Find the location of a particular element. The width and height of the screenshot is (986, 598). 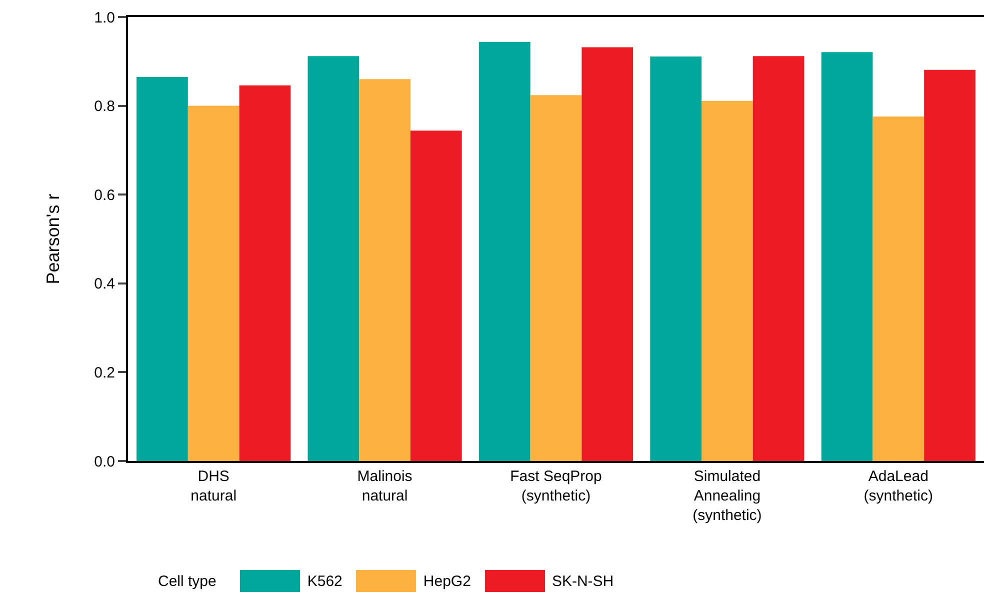

y-tick-label: 1.0 is located at coordinates (104, 17).